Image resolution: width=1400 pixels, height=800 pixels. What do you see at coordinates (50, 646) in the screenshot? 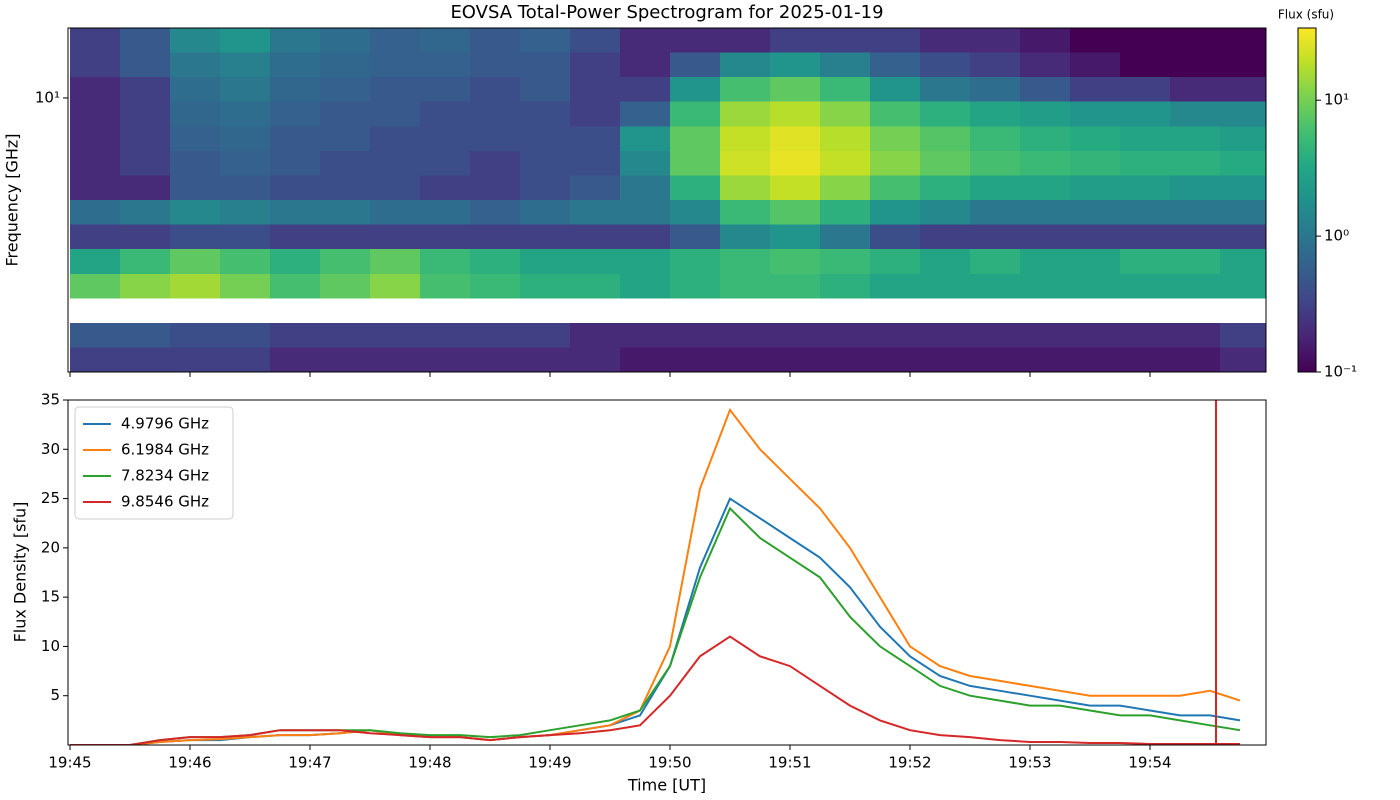
I see `y-tick-label: 10` at bounding box center [50, 646].